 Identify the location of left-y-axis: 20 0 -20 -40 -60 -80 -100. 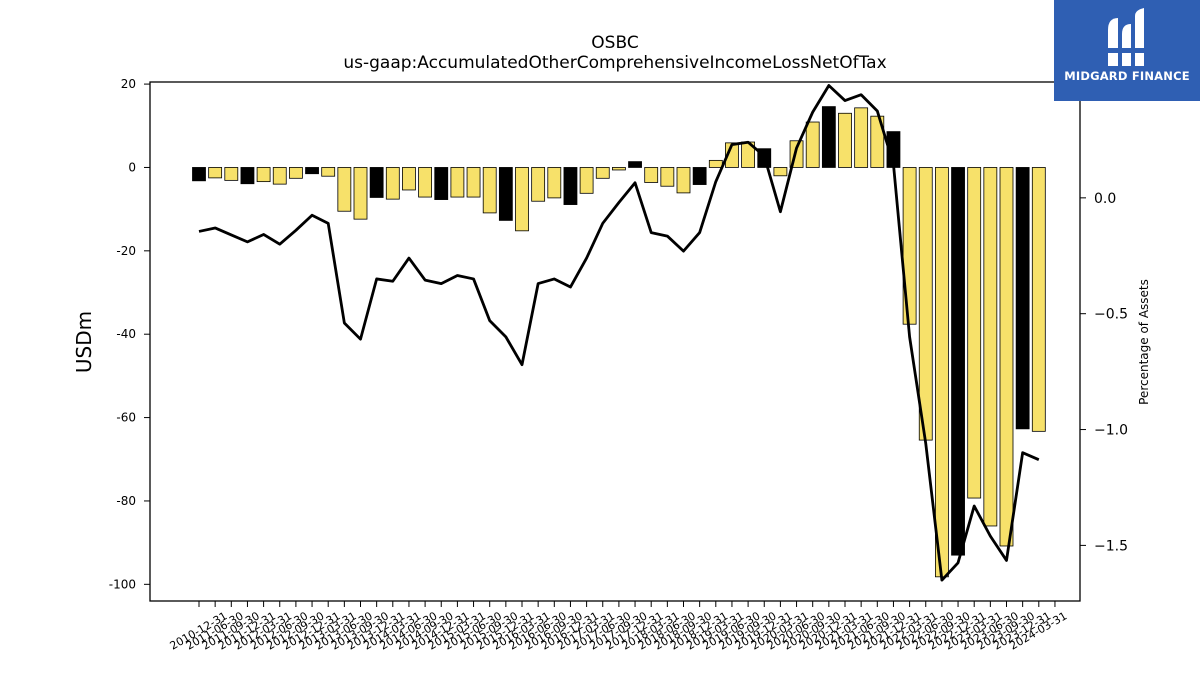
(129, 334).